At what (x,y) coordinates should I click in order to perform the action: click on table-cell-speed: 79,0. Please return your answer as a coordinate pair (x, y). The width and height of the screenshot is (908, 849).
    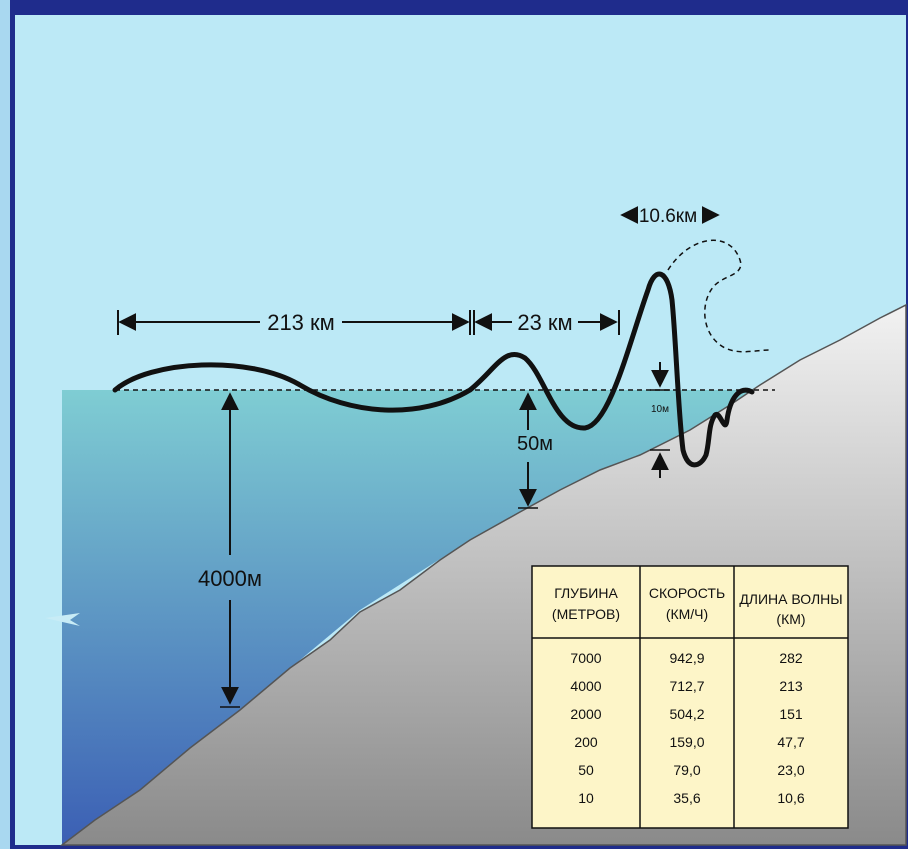
    Looking at the image, I should click on (686, 770).